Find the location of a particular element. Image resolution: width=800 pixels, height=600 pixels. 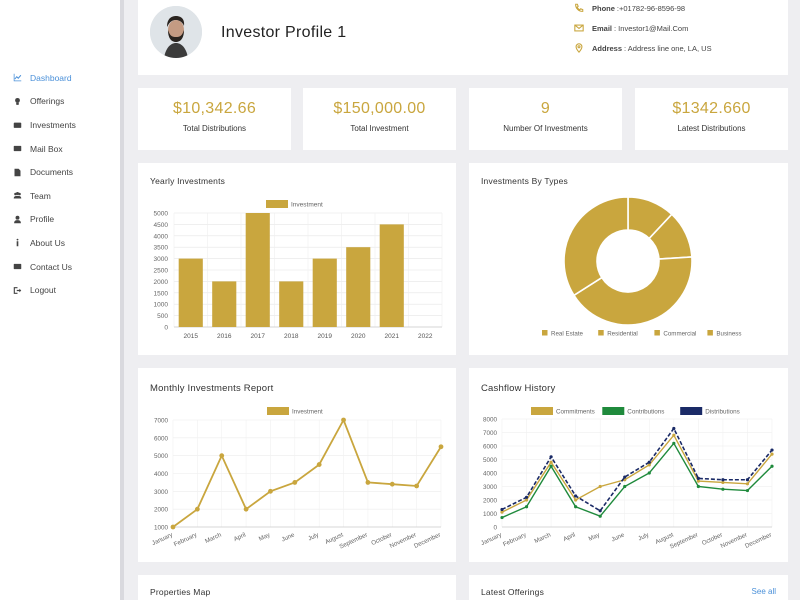

legend-label: Distributions is located at coordinates (722, 412).